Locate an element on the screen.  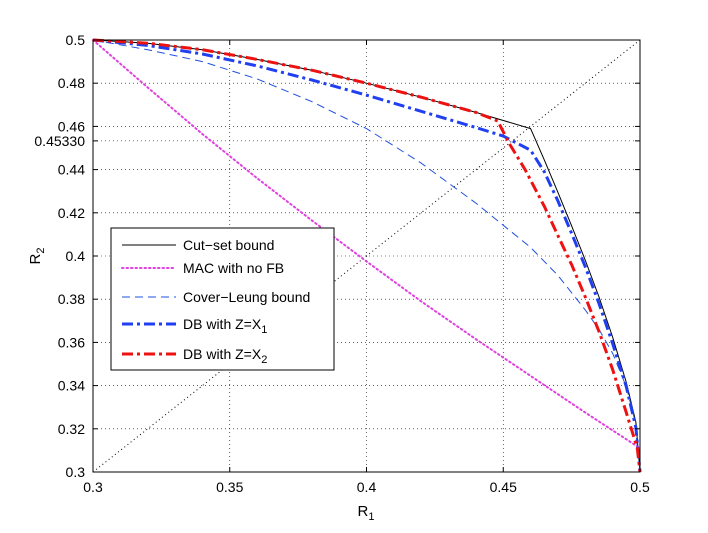
legend-box is located at coordinates (222, 299).